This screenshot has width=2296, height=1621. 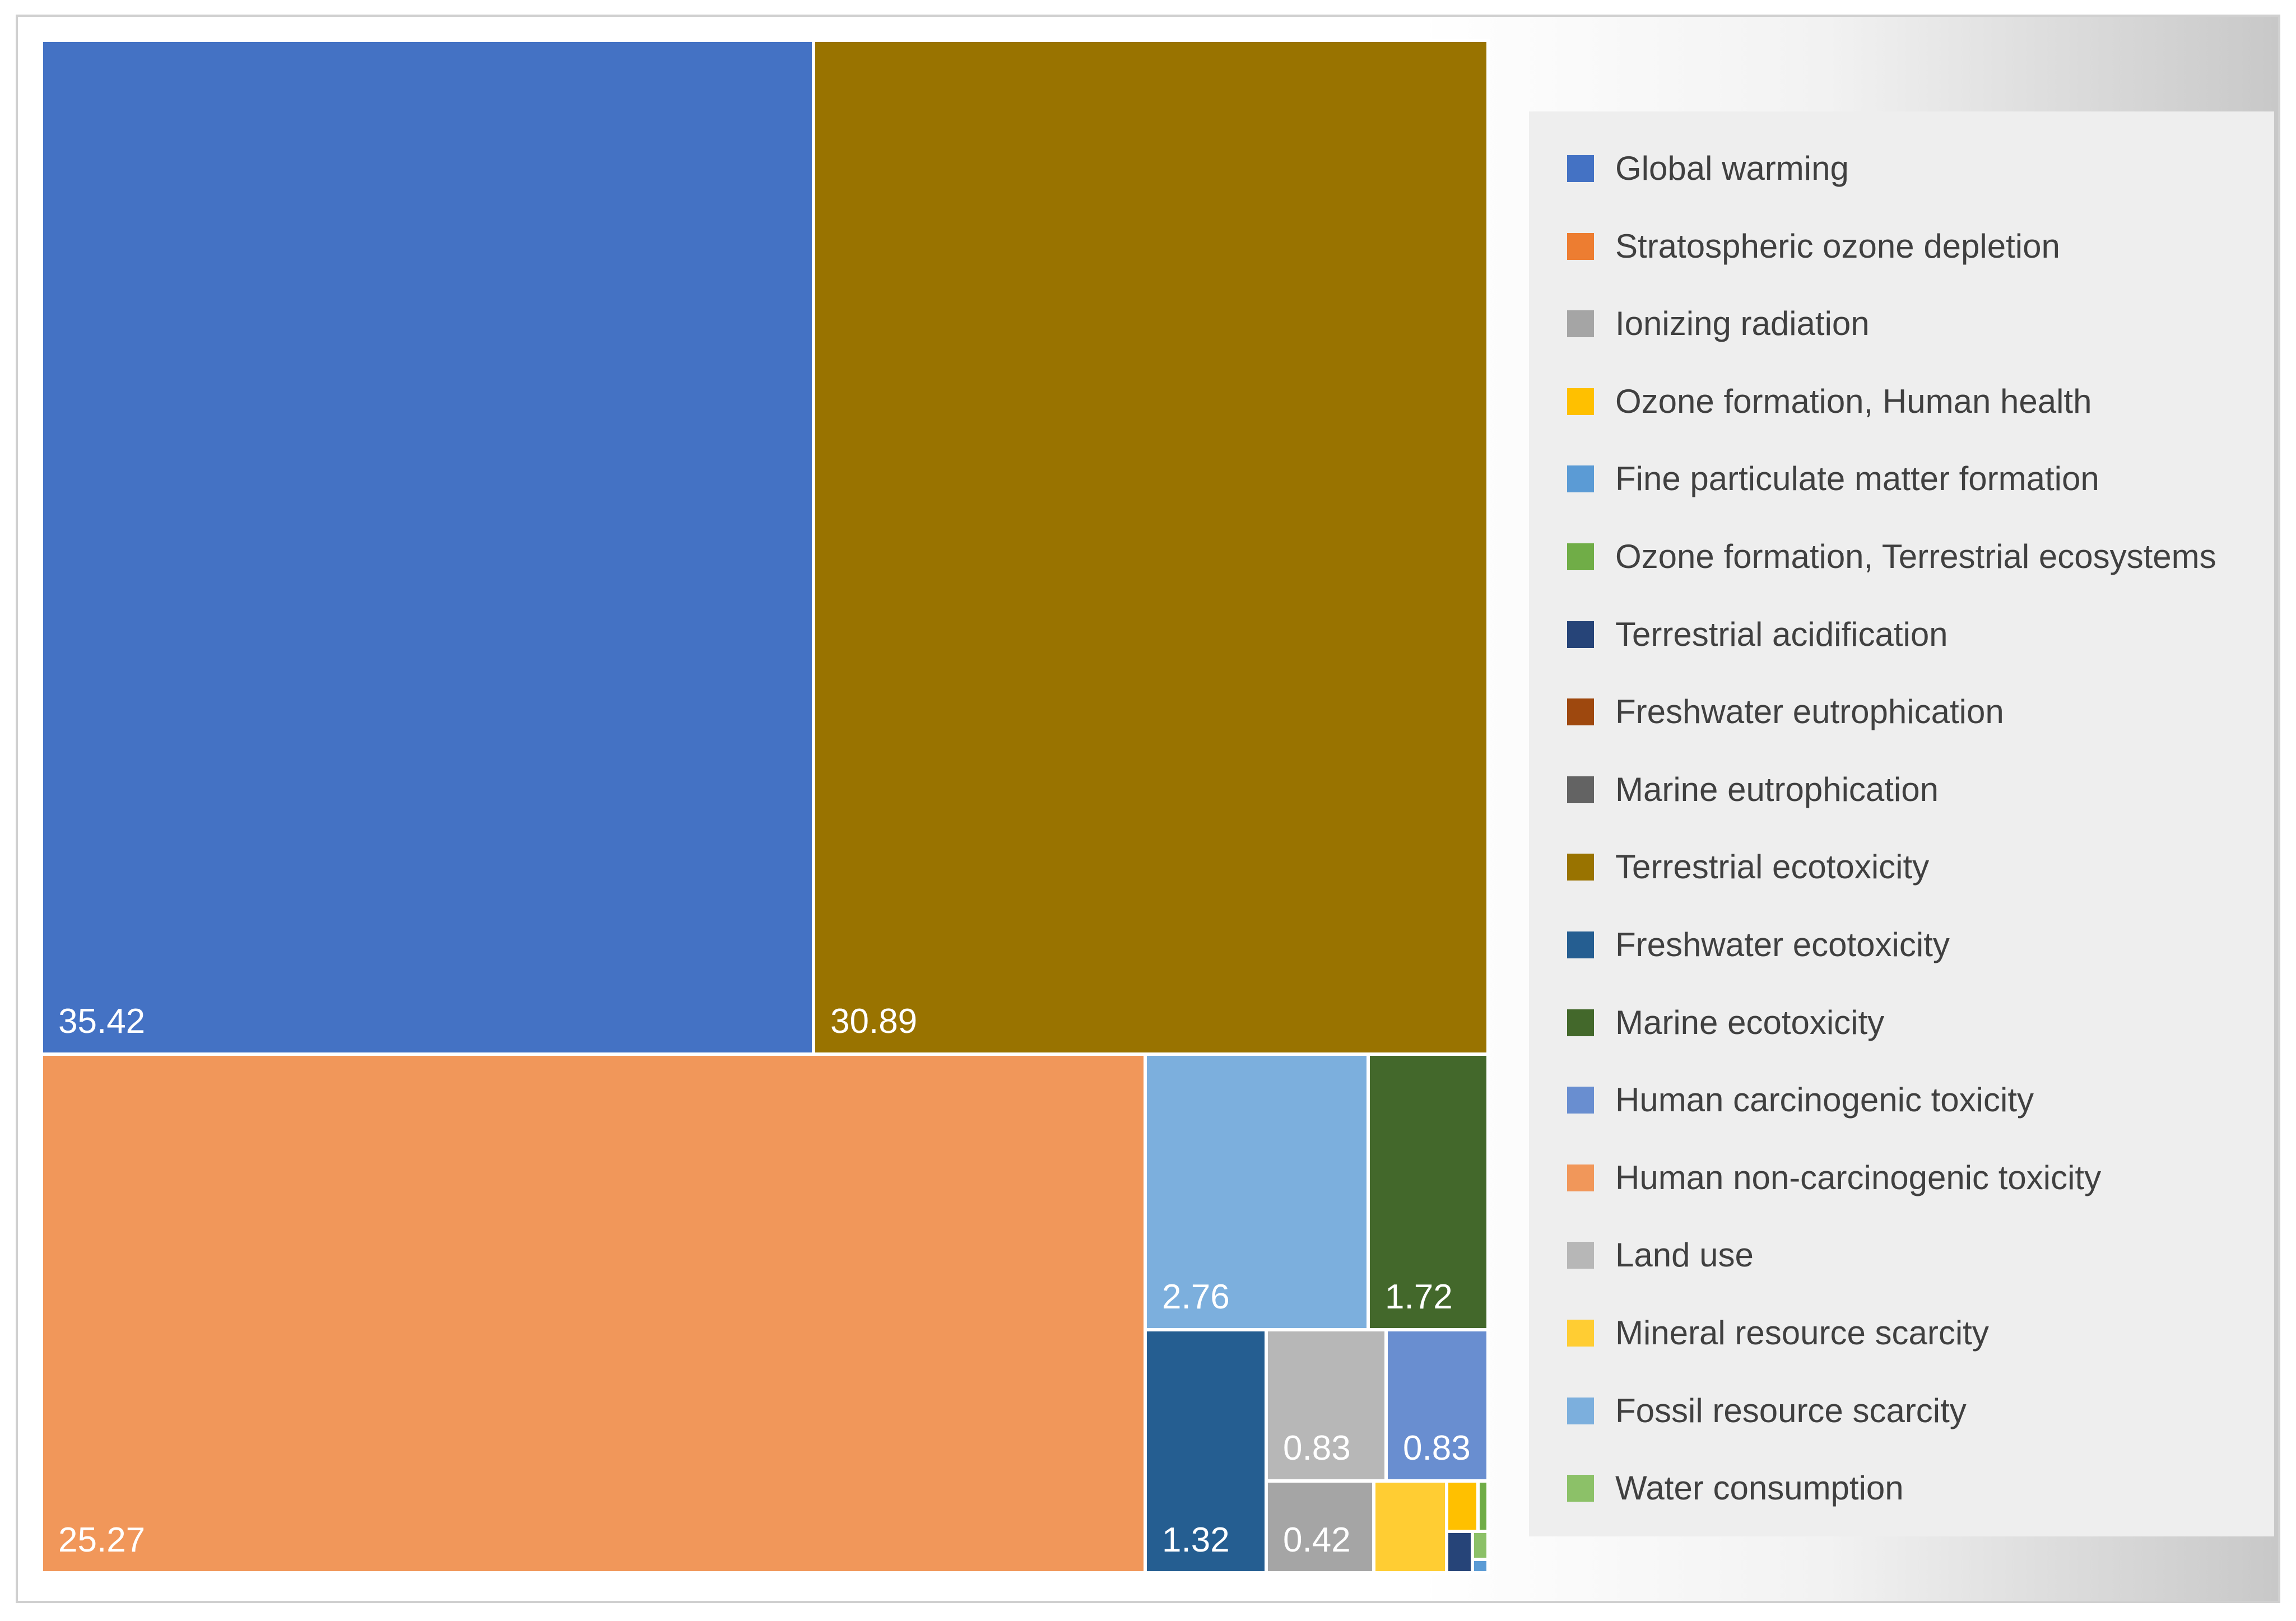 What do you see at coordinates (1824, 1100) in the screenshot?
I see `legend-label: Human carcinogenic toxicity` at bounding box center [1824, 1100].